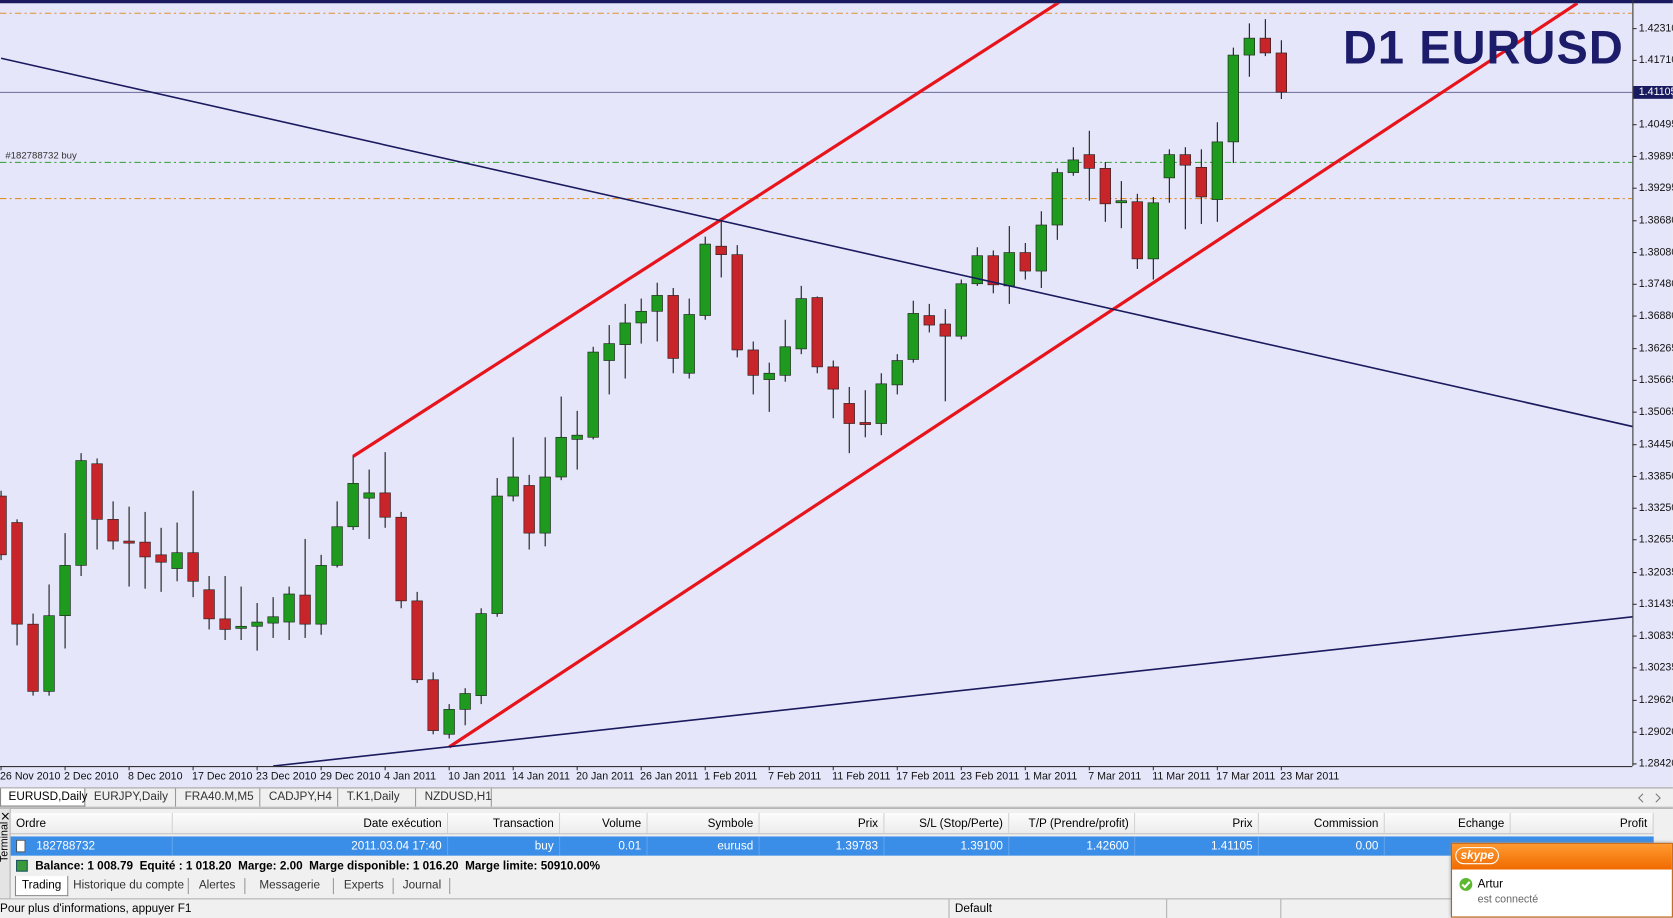 Image resolution: width=1673 pixels, height=918 pixels. Describe the element at coordinates (703, 823) in the screenshot. I see `column-header: Symbole` at that location.